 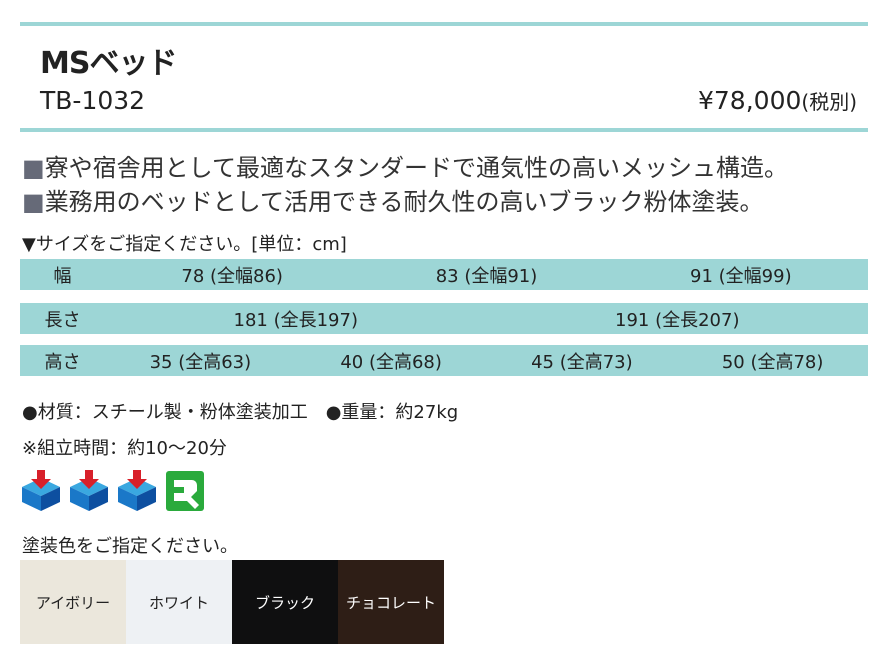 What do you see at coordinates (93, 100) in the screenshot?
I see `model-number: TB-1032` at bounding box center [93, 100].